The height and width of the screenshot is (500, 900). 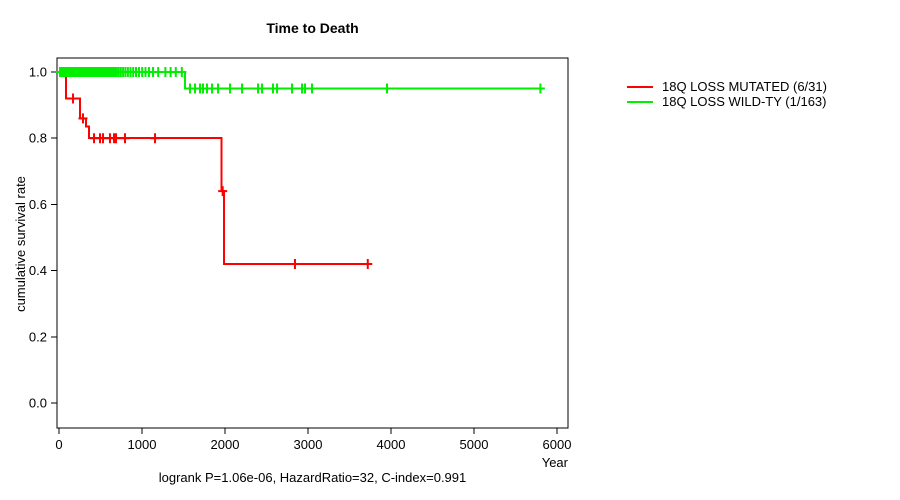 What do you see at coordinates (312, 28) in the screenshot?
I see `chart-title: Time to Death` at bounding box center [312, 28].